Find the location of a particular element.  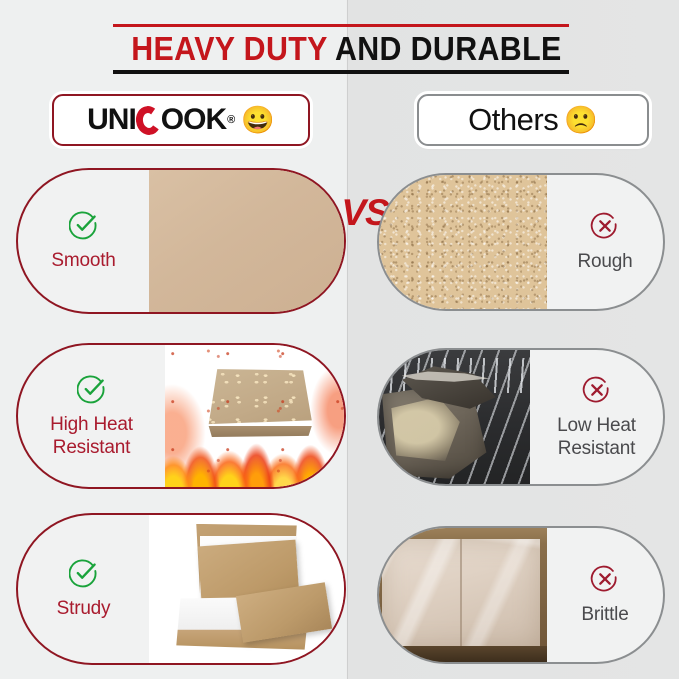

brand-badge-unicook: UNI OOK ® 😀 is located at coordinates (181, 120).